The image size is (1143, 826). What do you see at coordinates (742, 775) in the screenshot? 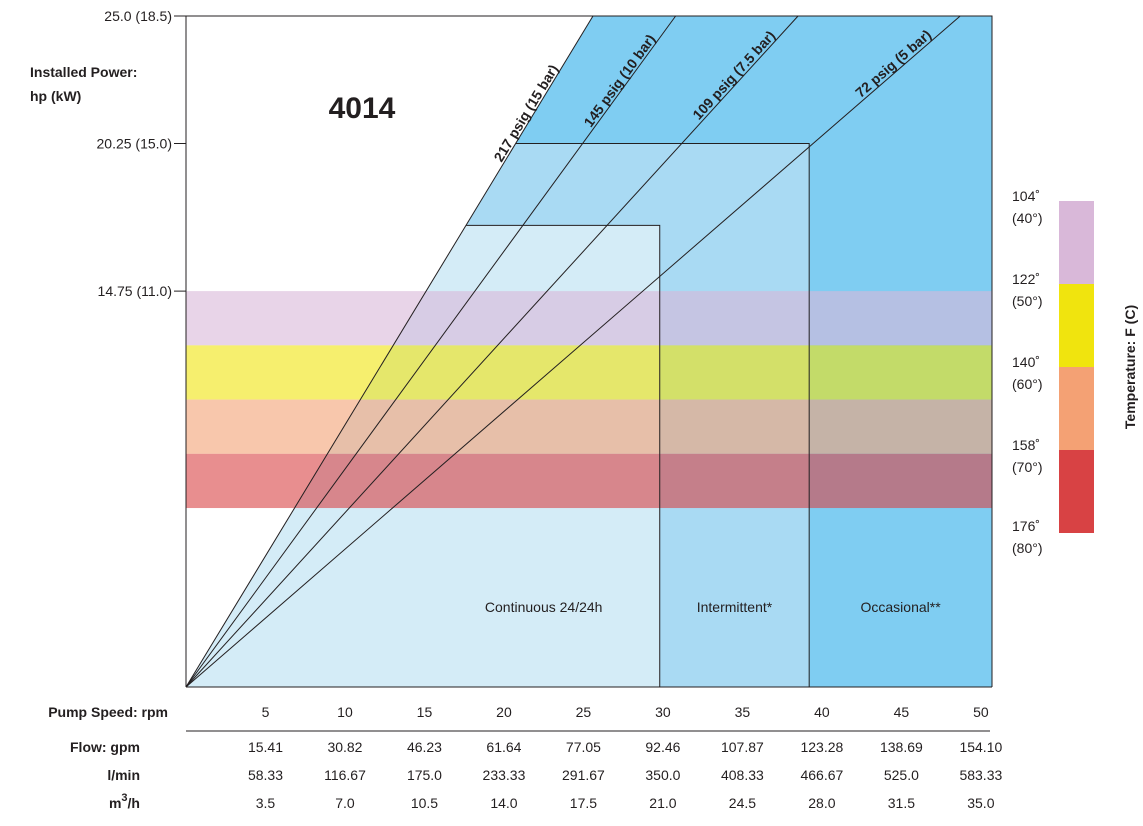
I see `flow-cell-2-7: 408.33` at bounding box center [742, 775].